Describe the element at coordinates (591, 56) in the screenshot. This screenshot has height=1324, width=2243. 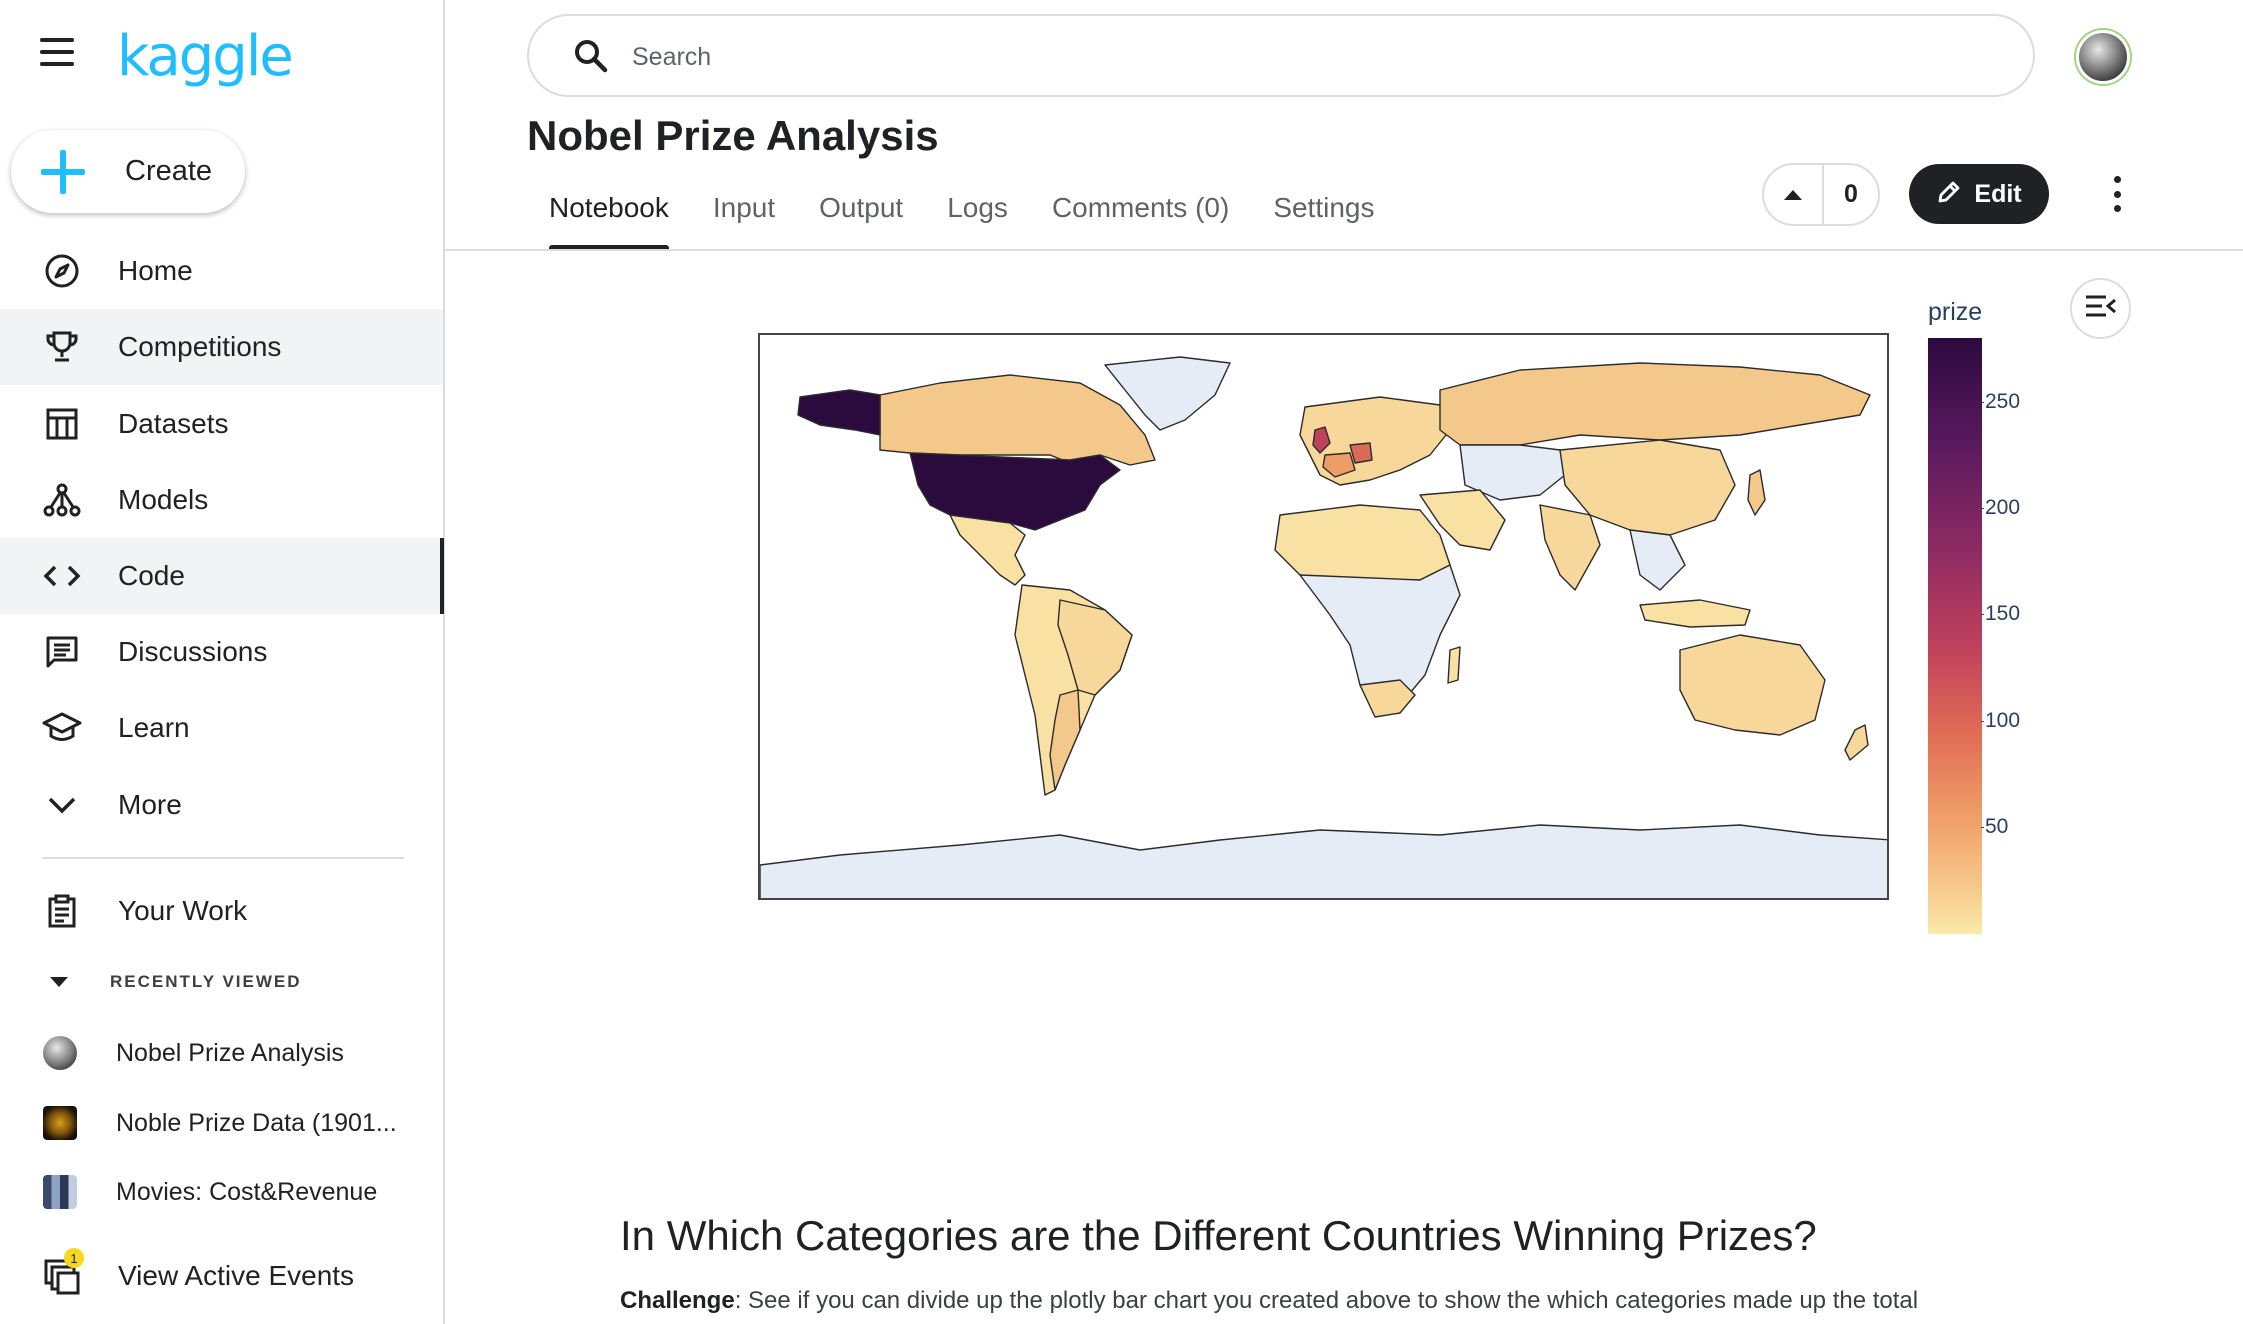
I see `search-icon` at that location.